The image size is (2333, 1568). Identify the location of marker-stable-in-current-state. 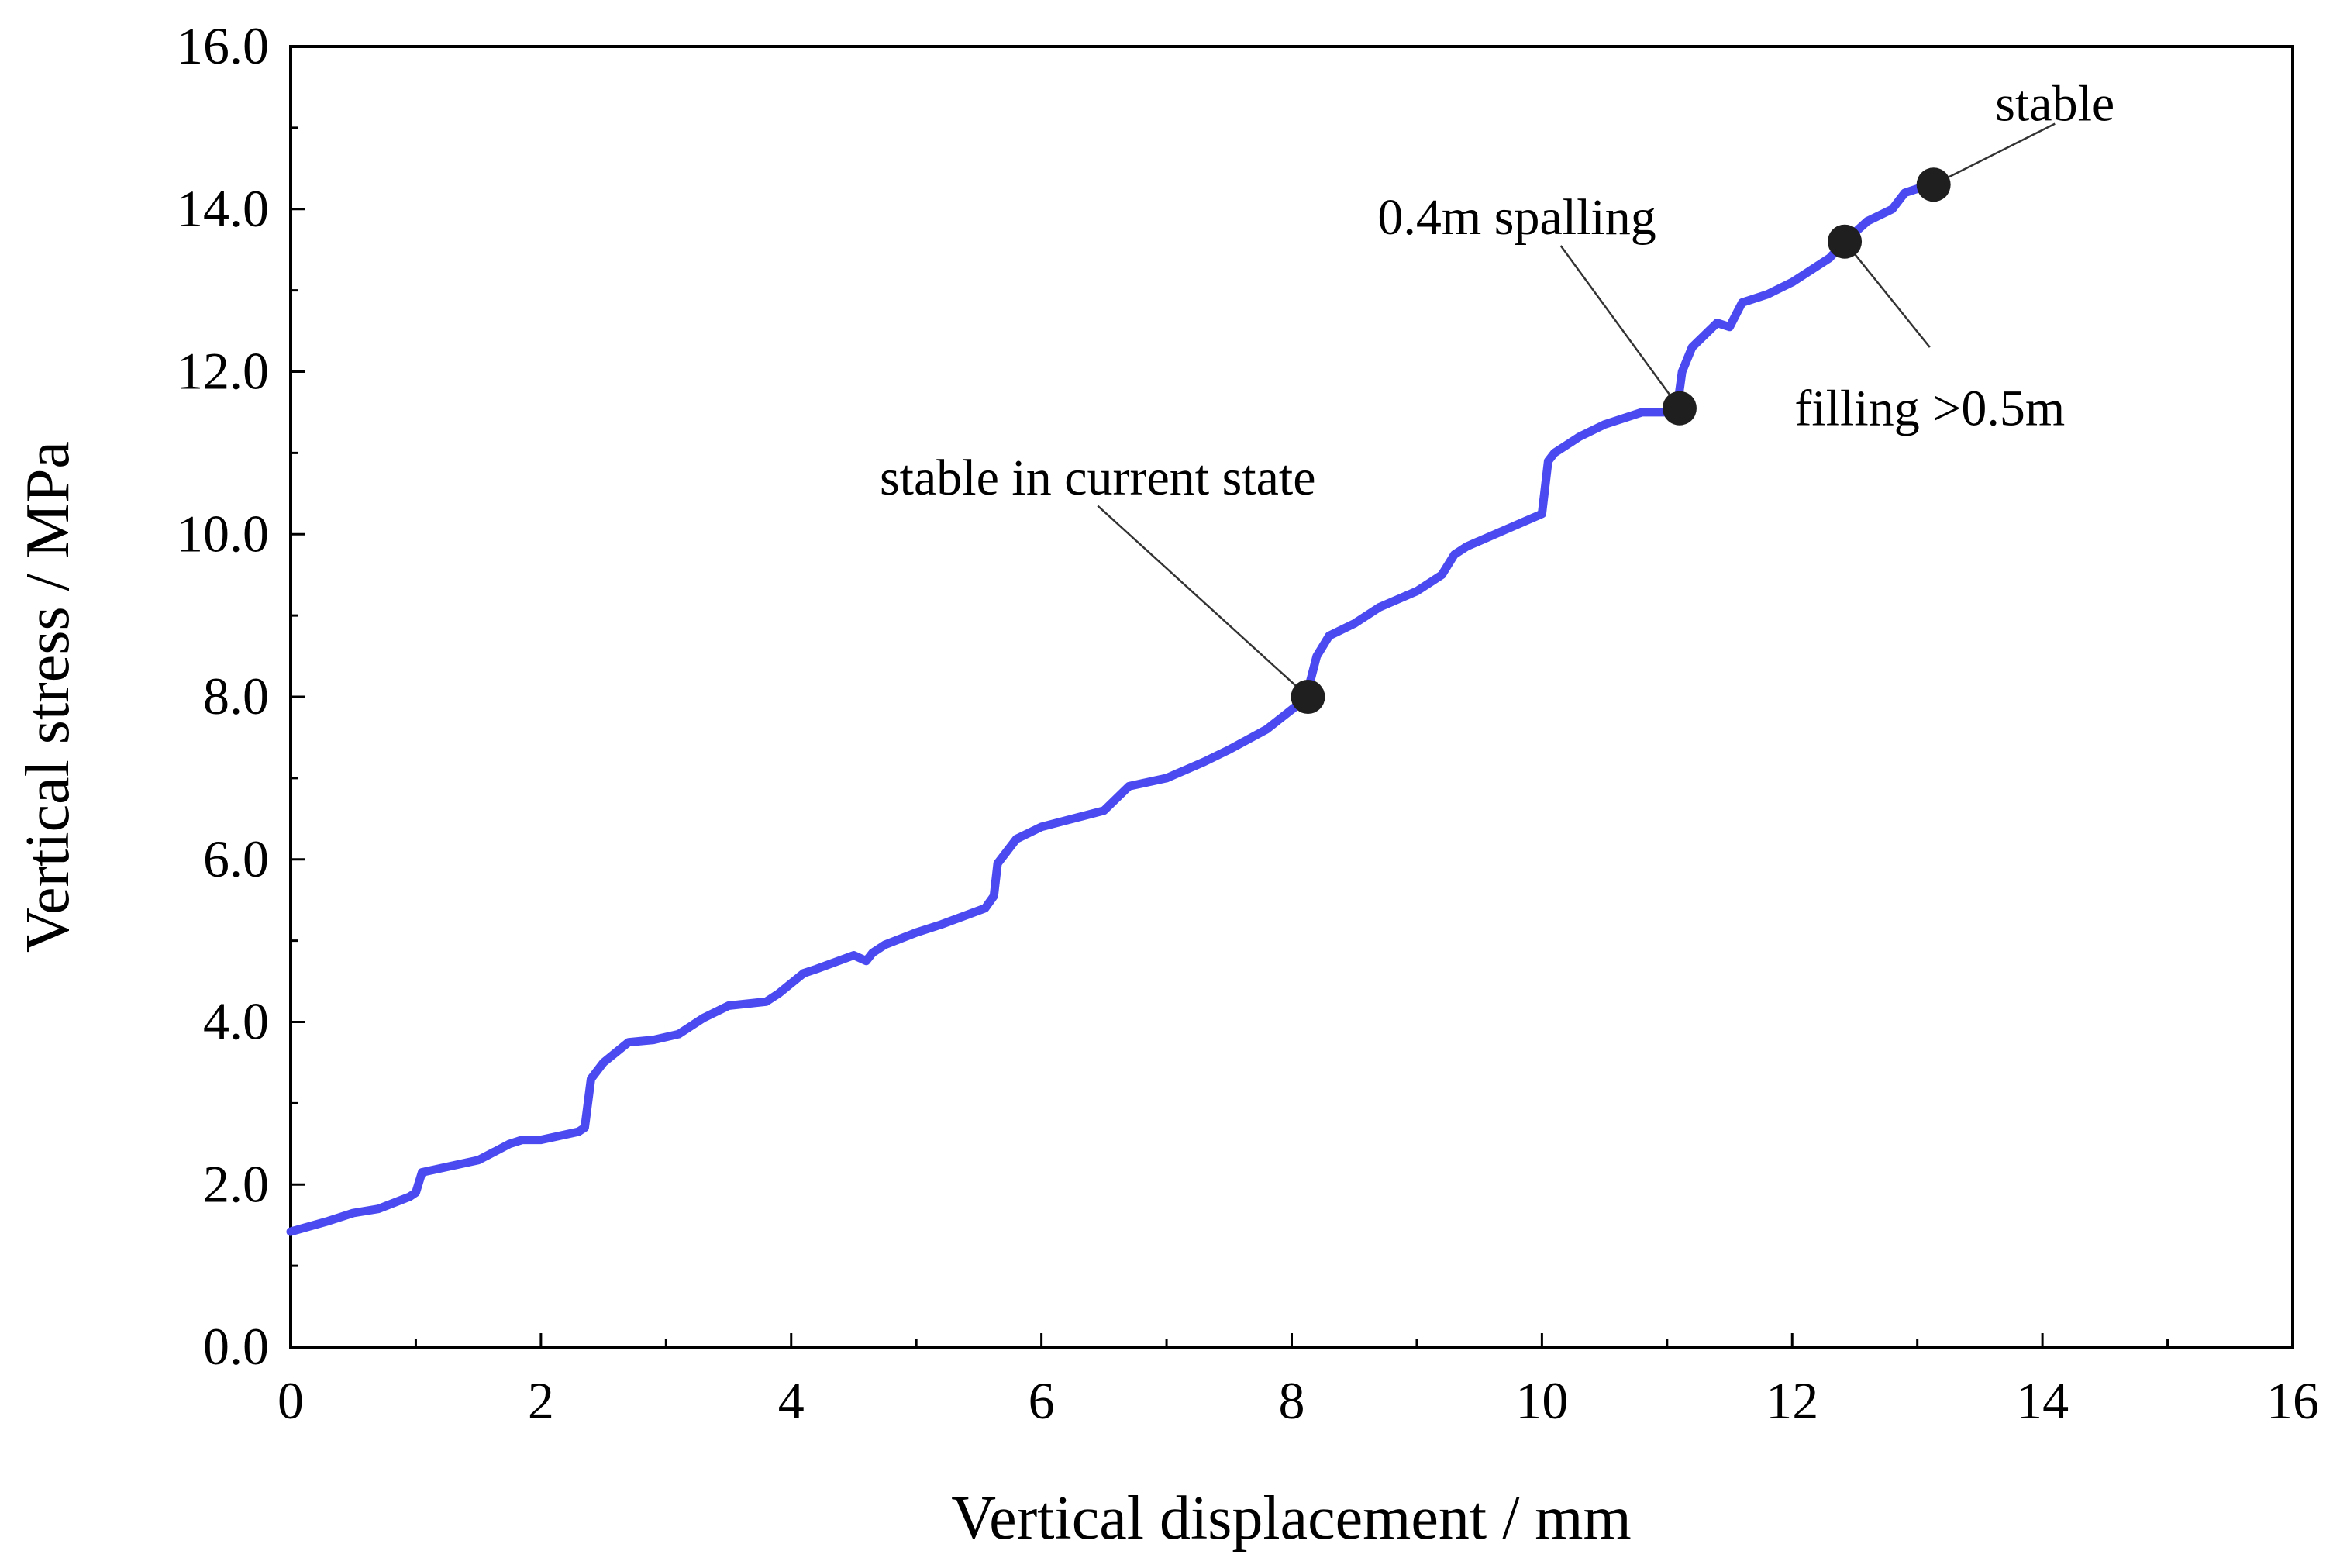
(1308, 697).